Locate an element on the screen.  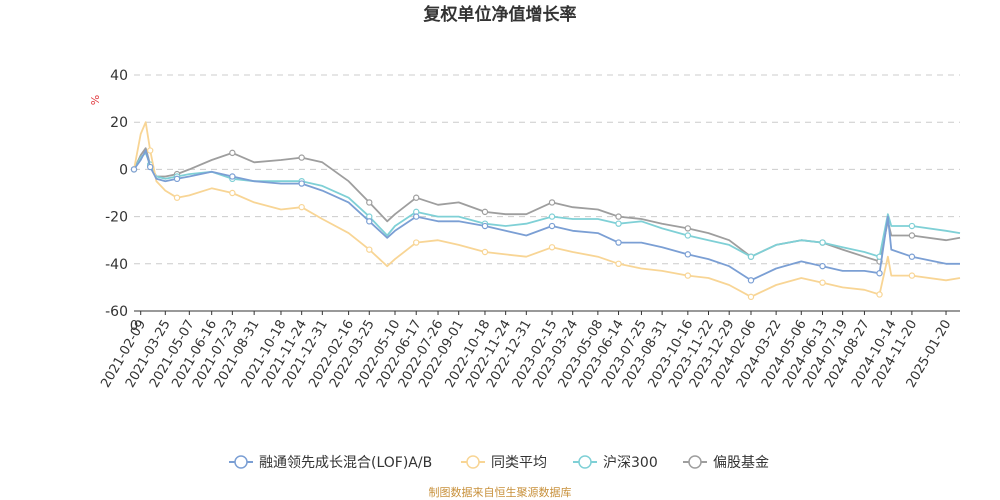
legend-item: 沪深300 is located at coordinates (615, 463).